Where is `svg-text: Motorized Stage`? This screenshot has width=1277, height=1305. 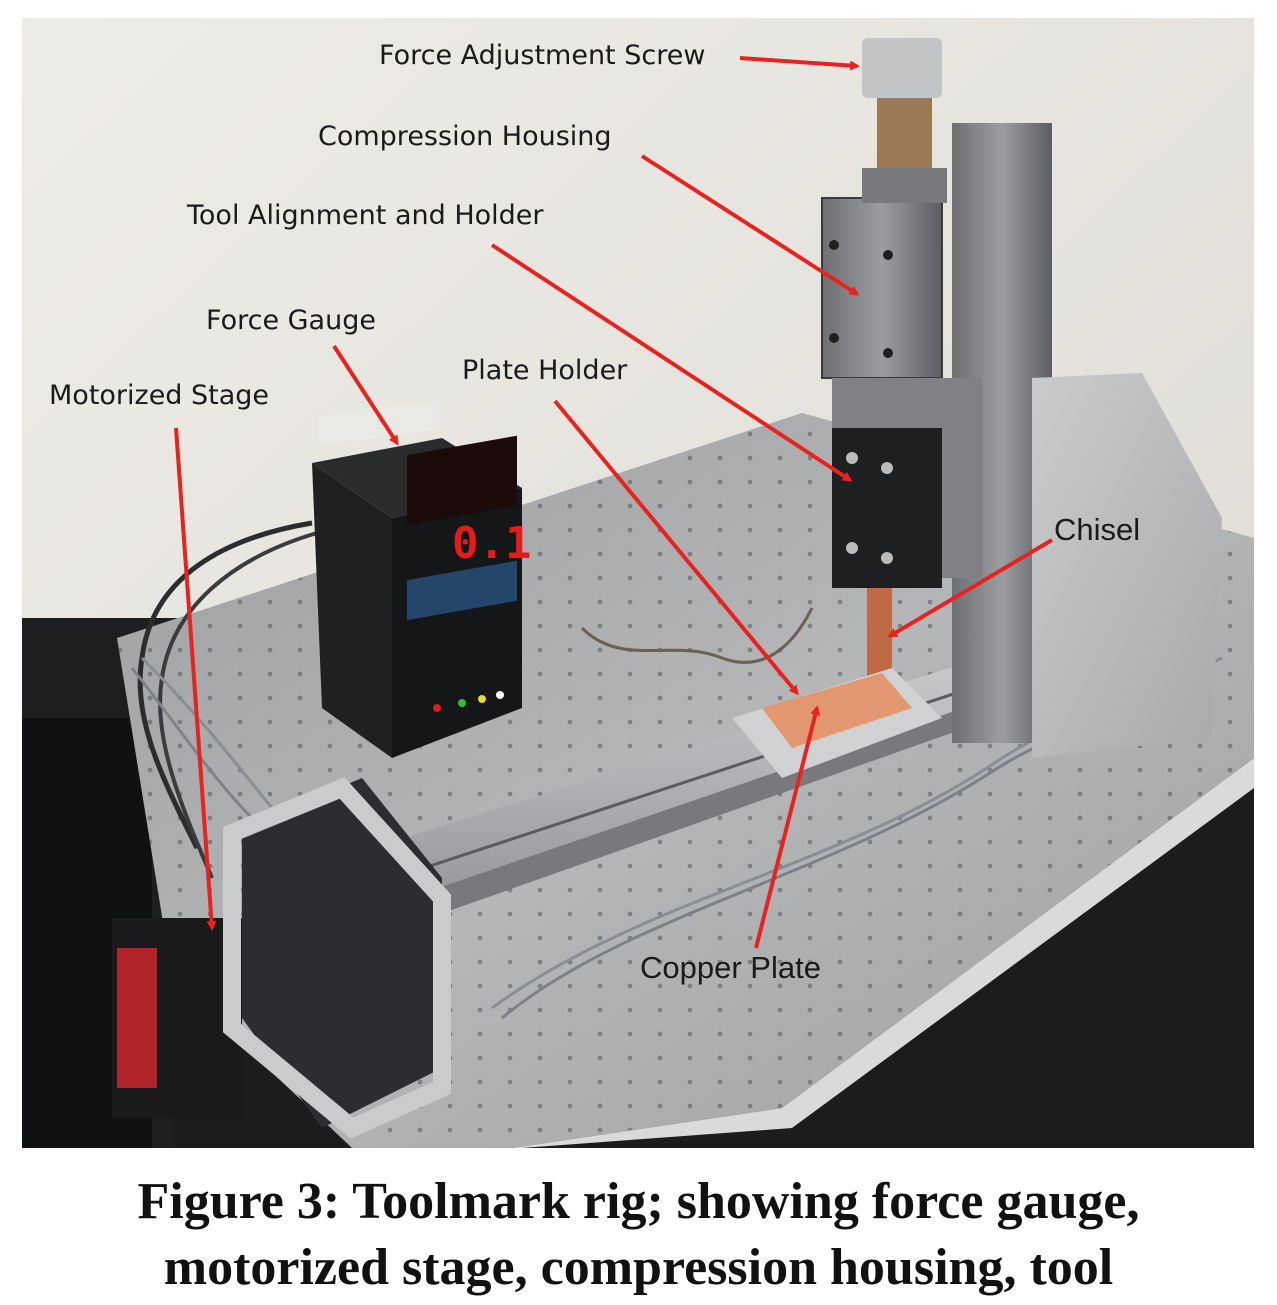 svg-text: Motorized Stage is located at coordinates (159, 395).